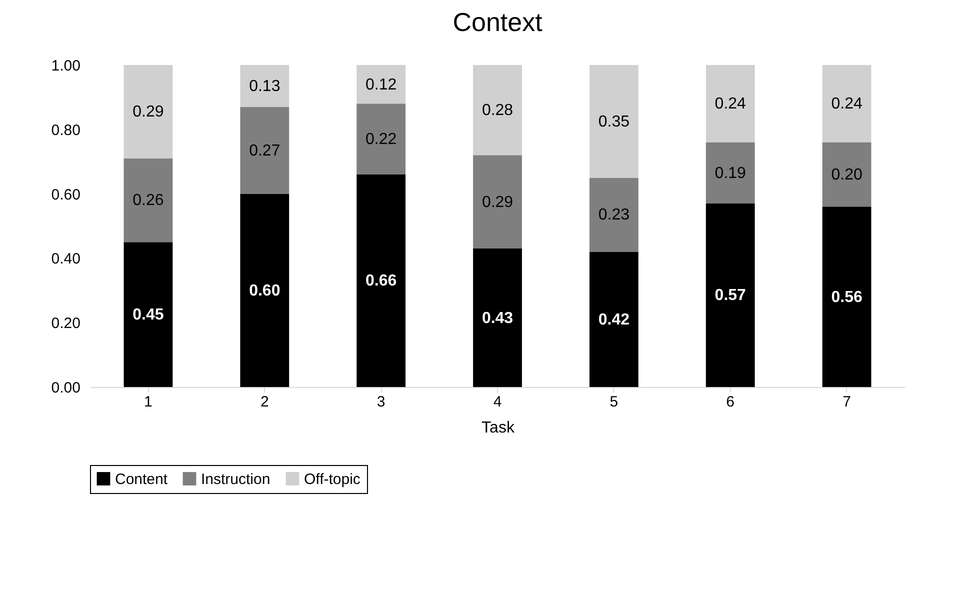 The image size is (979, 607). I want to click on data-label: 0.66, so click(381, 281).